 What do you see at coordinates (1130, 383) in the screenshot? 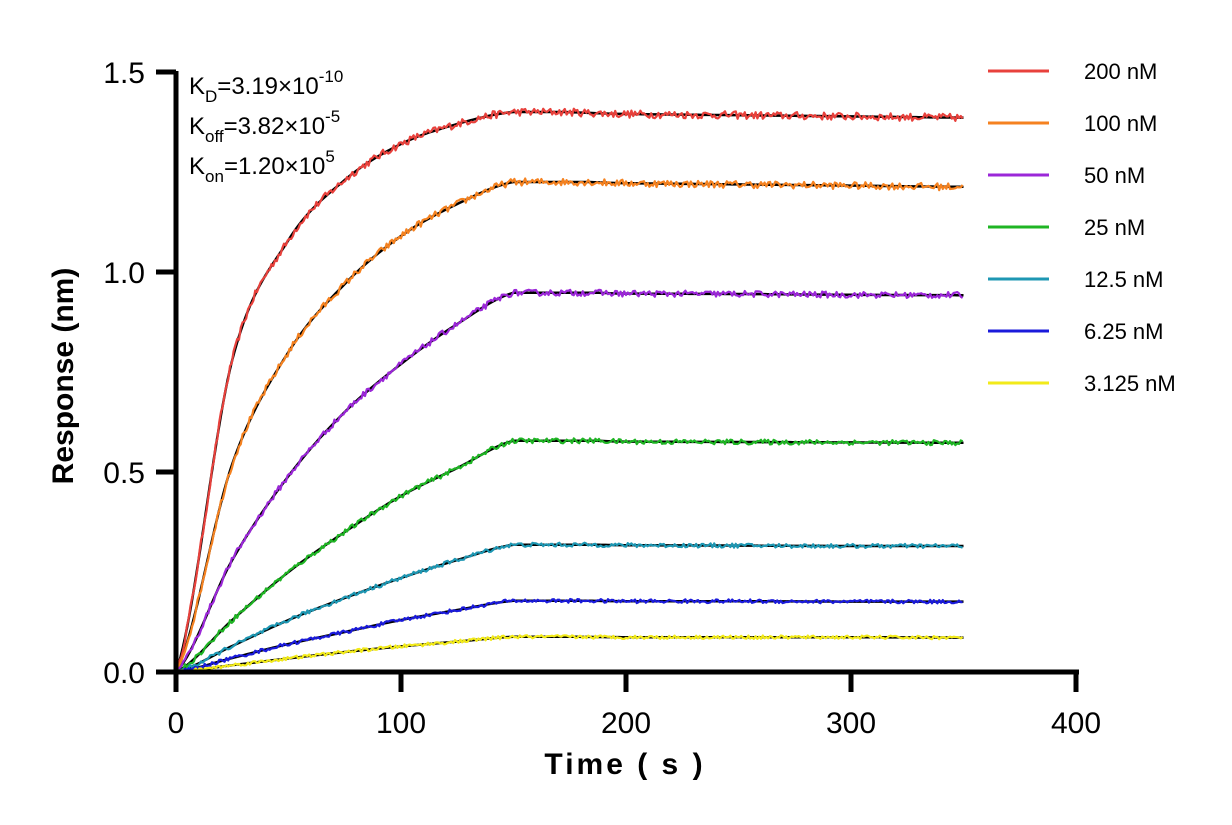
I see `legend-label: 3.125 nM` at bounding box center [1130, 383].